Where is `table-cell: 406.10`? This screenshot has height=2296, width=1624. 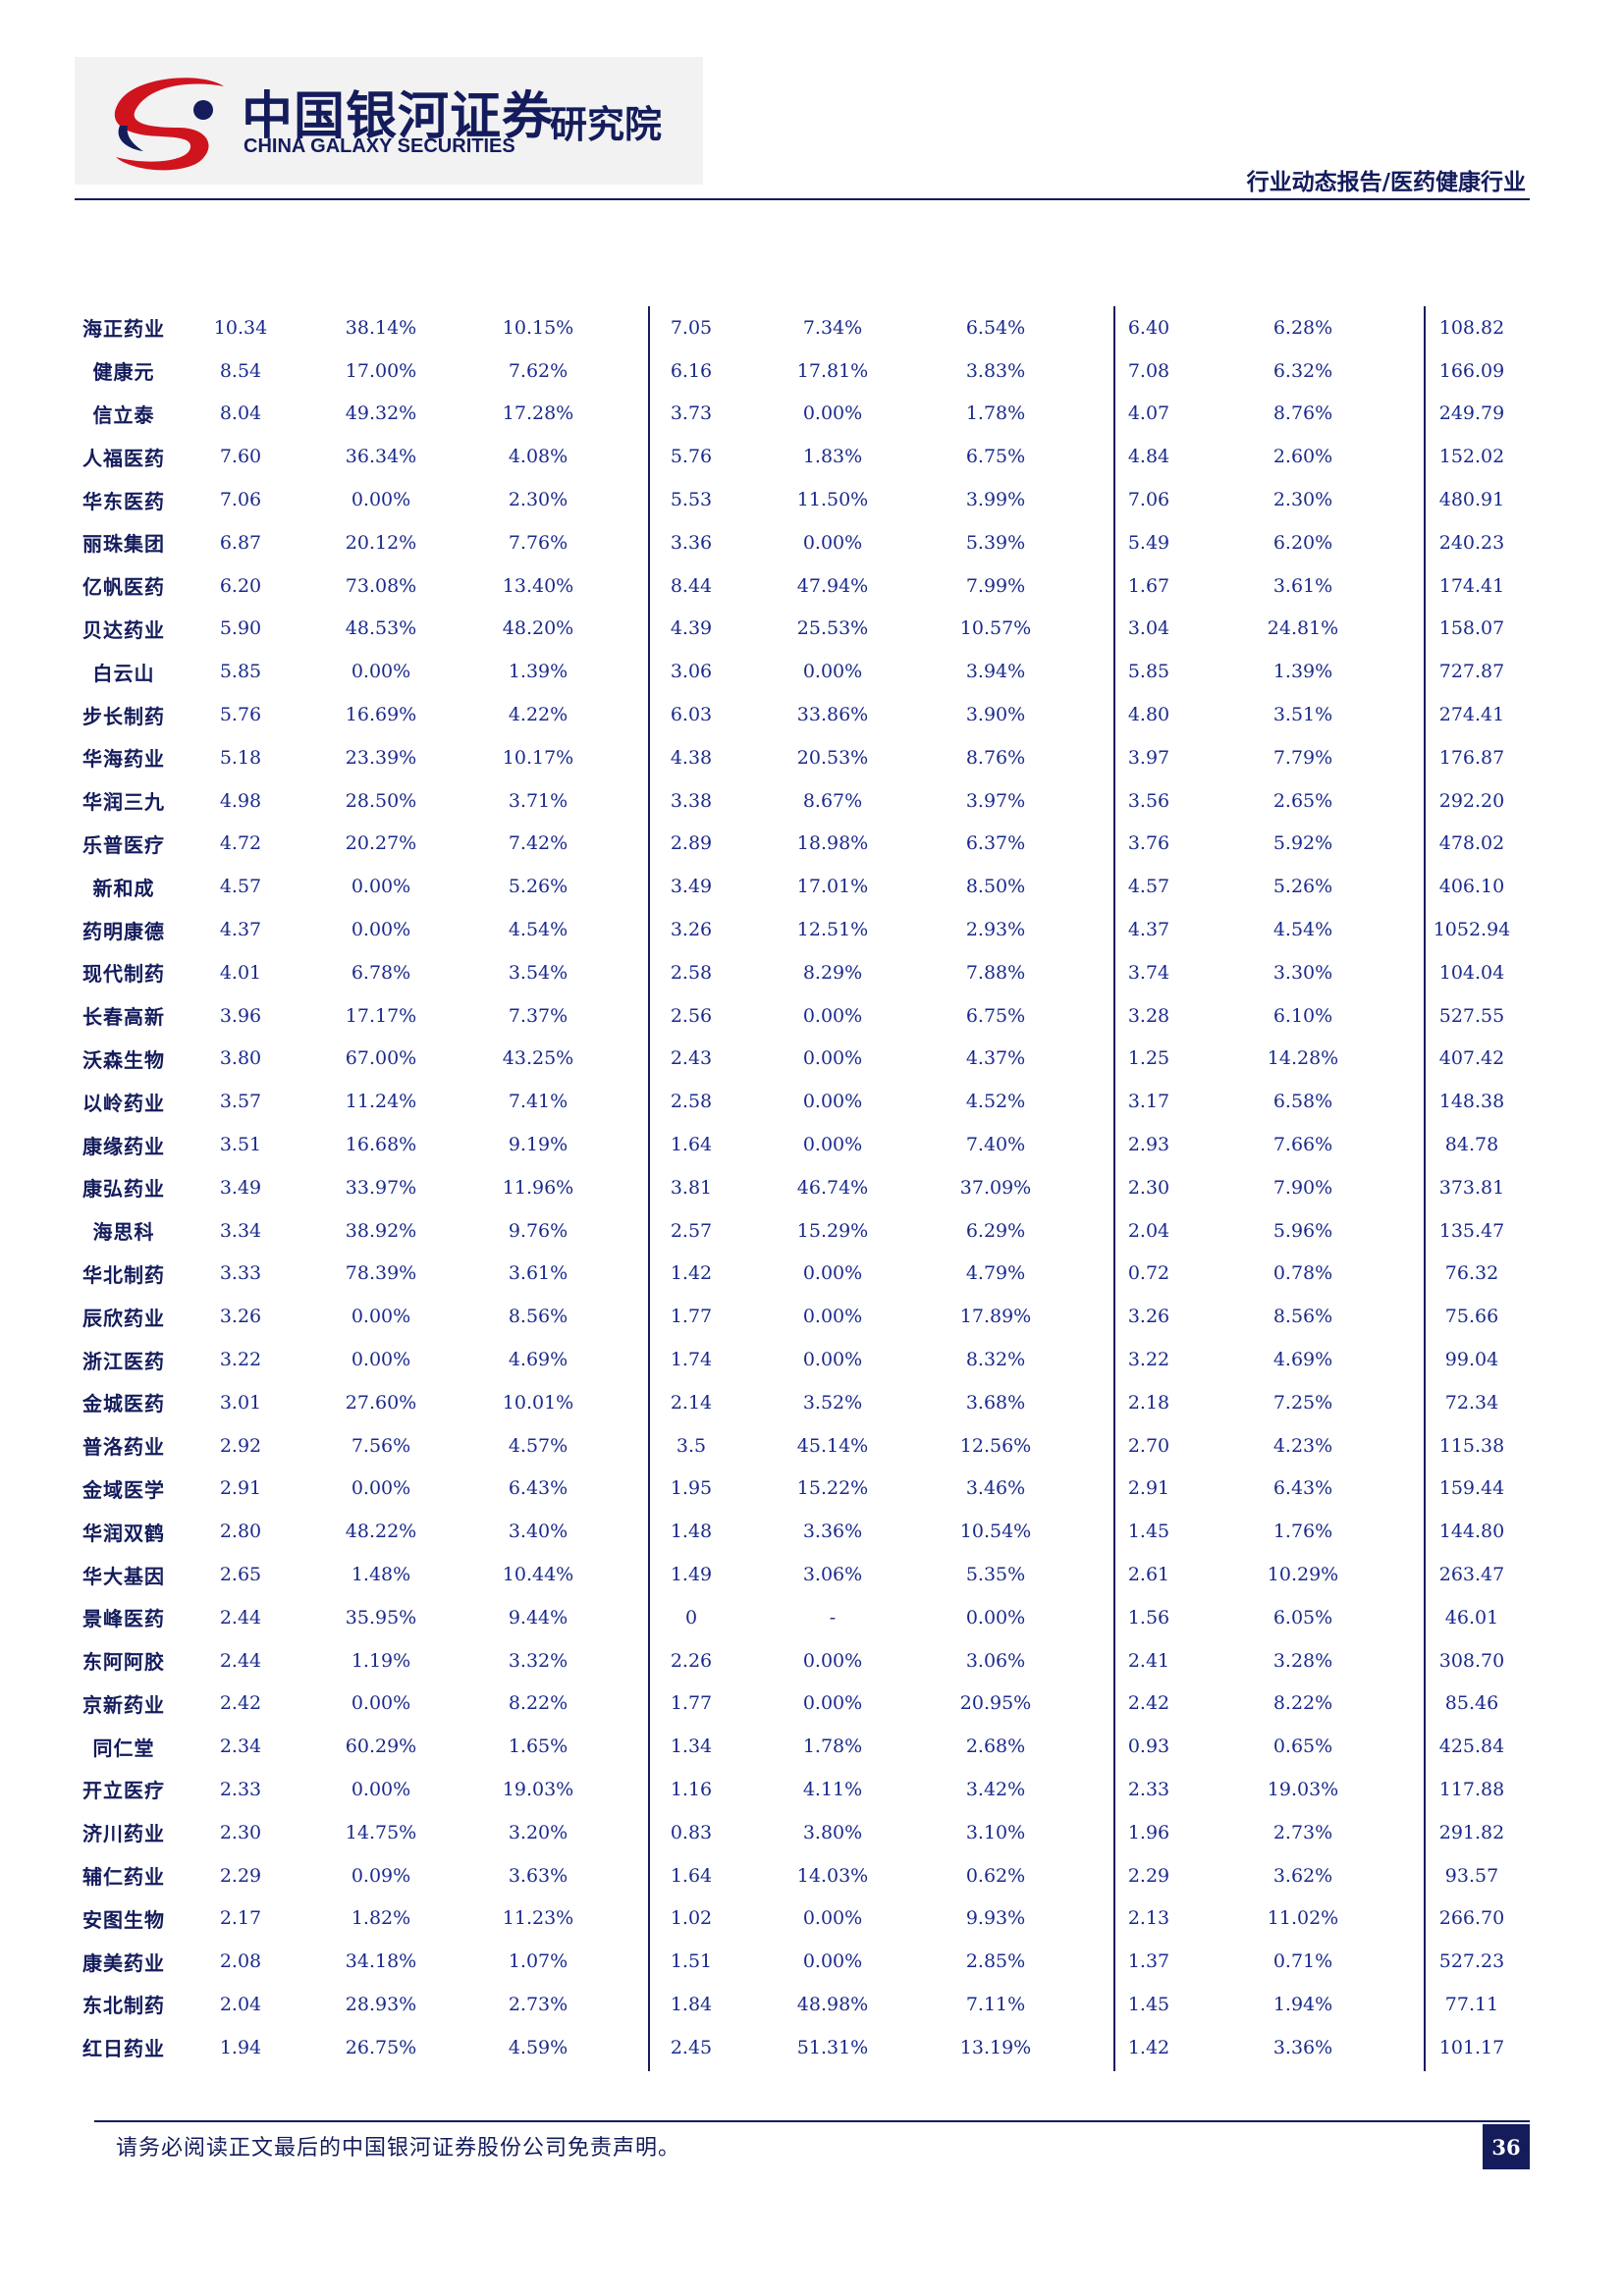
table-cell: 406.10 is located at coordinates (1471, 887).